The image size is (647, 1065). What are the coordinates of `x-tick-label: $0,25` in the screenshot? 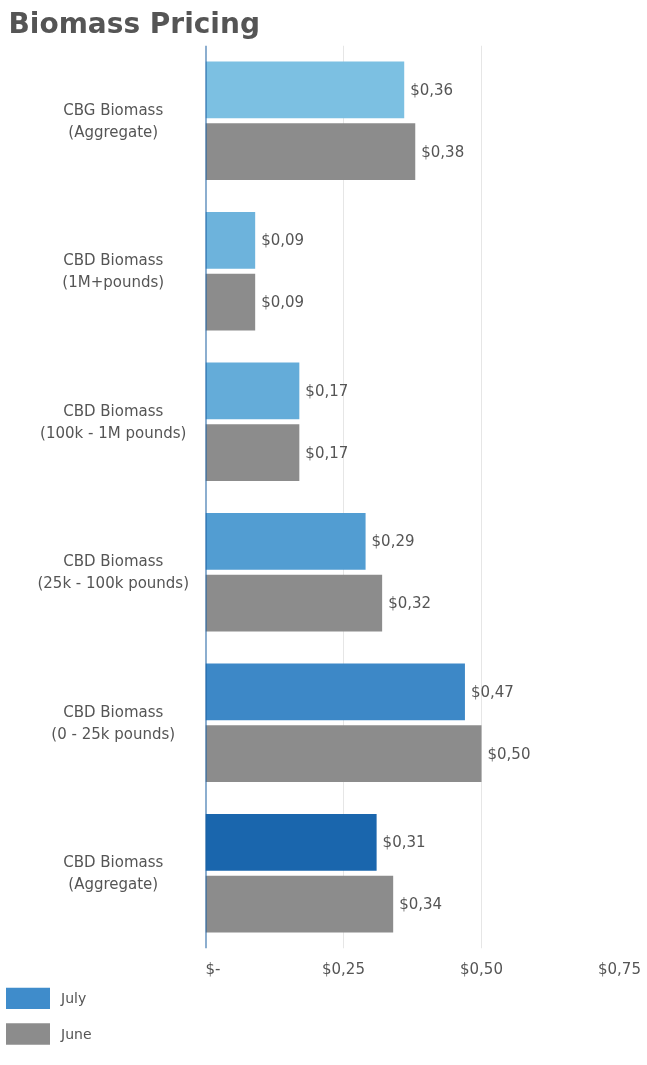 It's located at (343, 968).